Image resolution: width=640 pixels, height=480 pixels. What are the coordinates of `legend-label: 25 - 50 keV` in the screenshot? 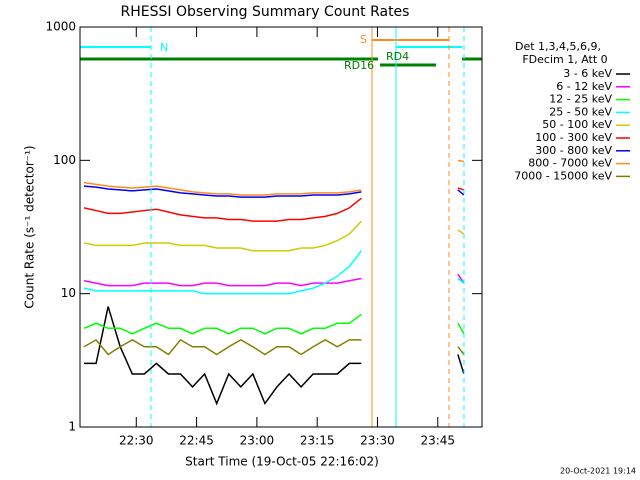 It's located at (580, 111).